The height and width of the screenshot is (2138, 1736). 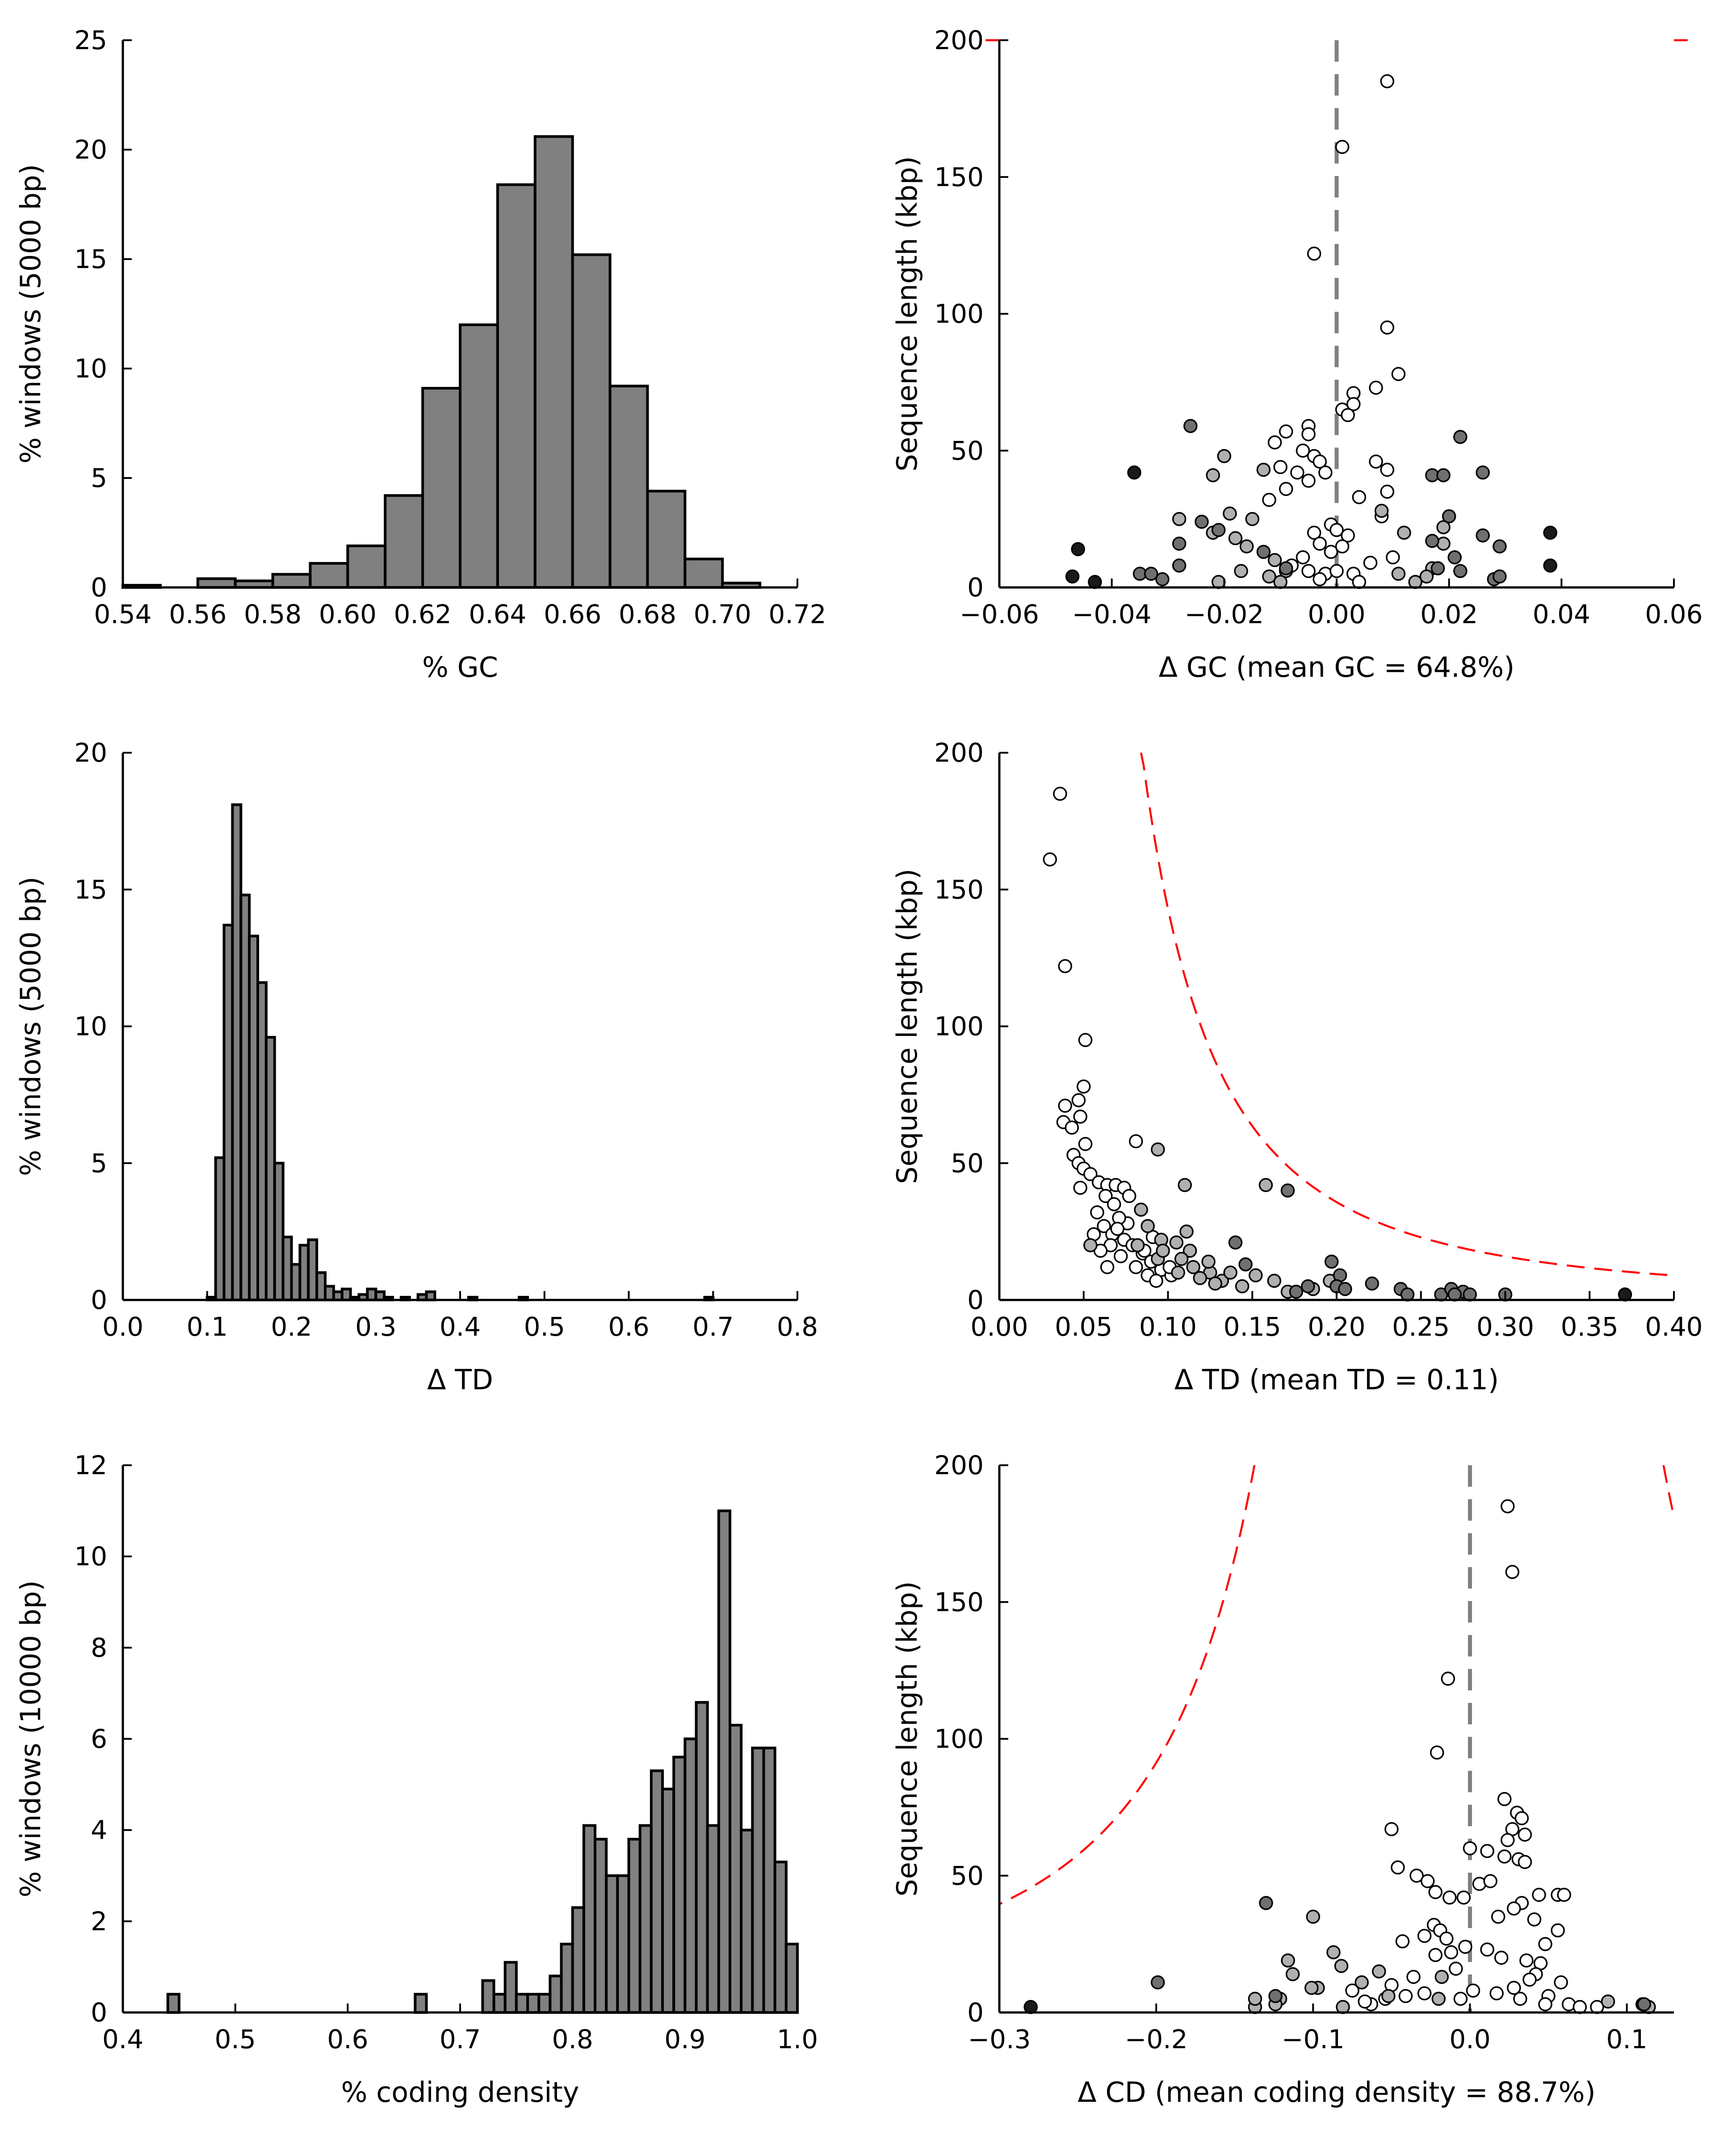 I want to click on y-tick-label: 20, so click(x=90, y=150).